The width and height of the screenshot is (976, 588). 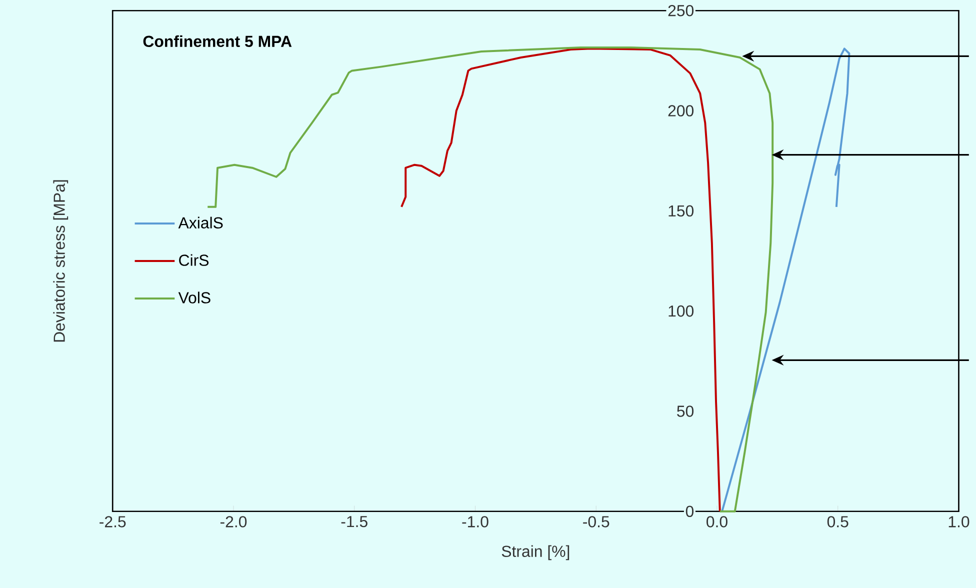 What do you see at coordinates (354, 521) in the screenshot?
I see `x-tick-label: -1.5` at bounding box center [354, 521].